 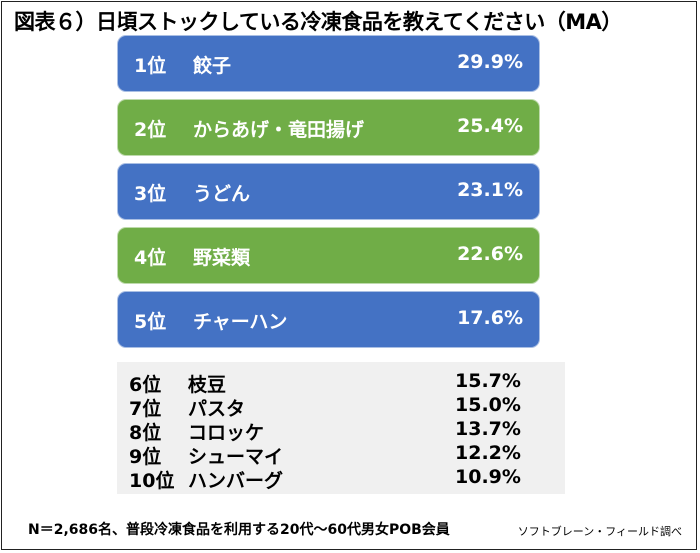 I want to click on bar-value-label: 17.6%, so click(x=490, y=318).